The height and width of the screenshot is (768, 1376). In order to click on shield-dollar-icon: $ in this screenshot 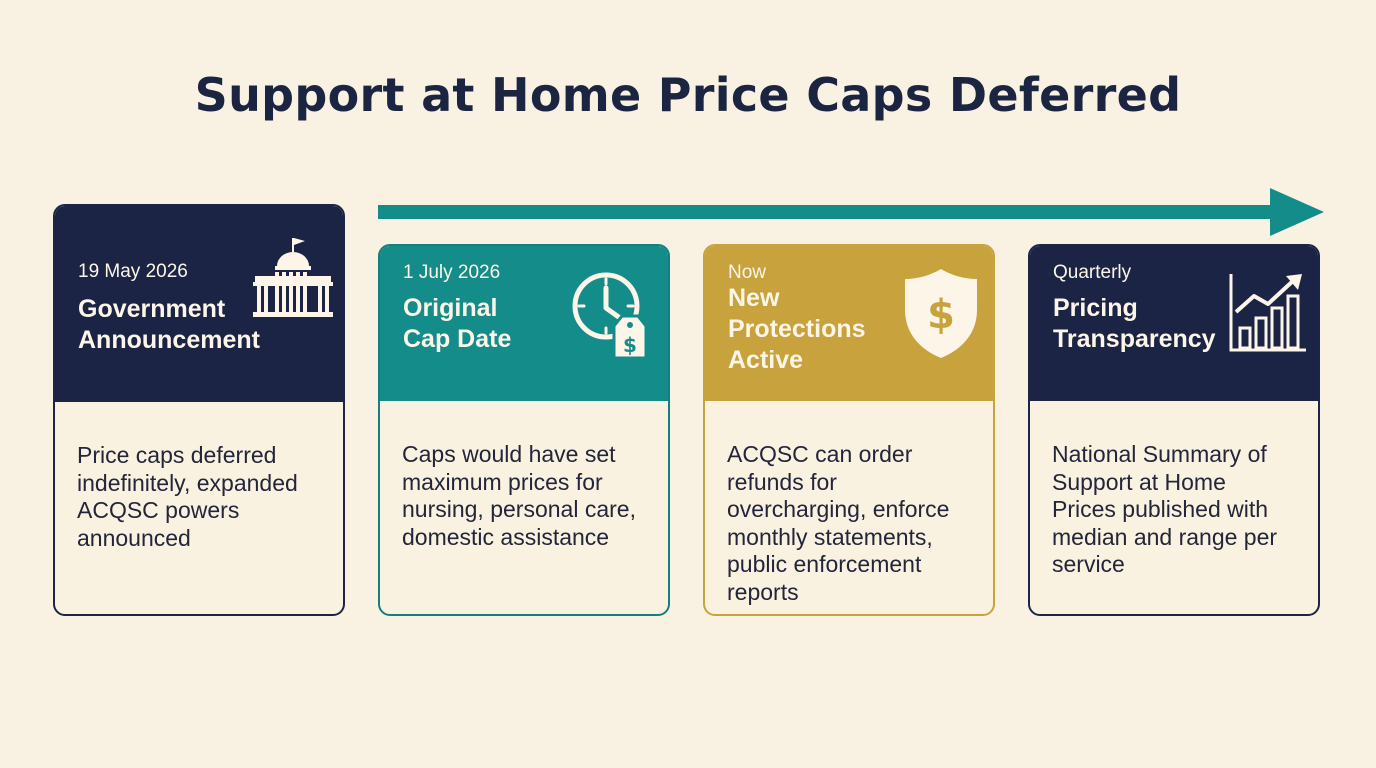, I will do `click(941, 313)`.